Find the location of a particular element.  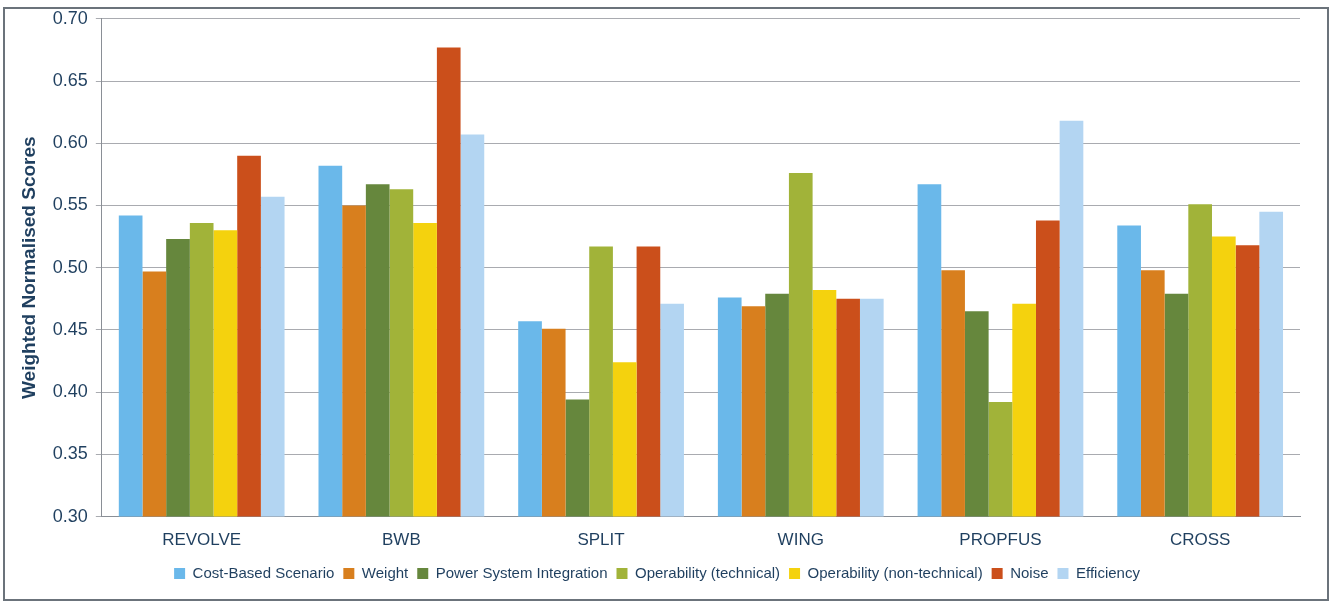

y-tick-label: 0.35 is located at coordinates (70, 453).